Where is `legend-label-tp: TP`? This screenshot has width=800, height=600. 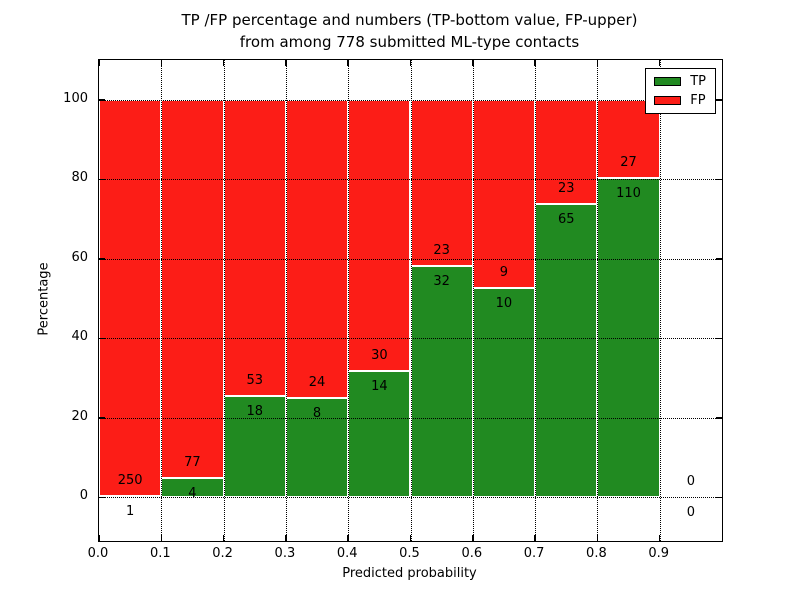
legend-label-tp: TP is located at coordinates (698, 81).